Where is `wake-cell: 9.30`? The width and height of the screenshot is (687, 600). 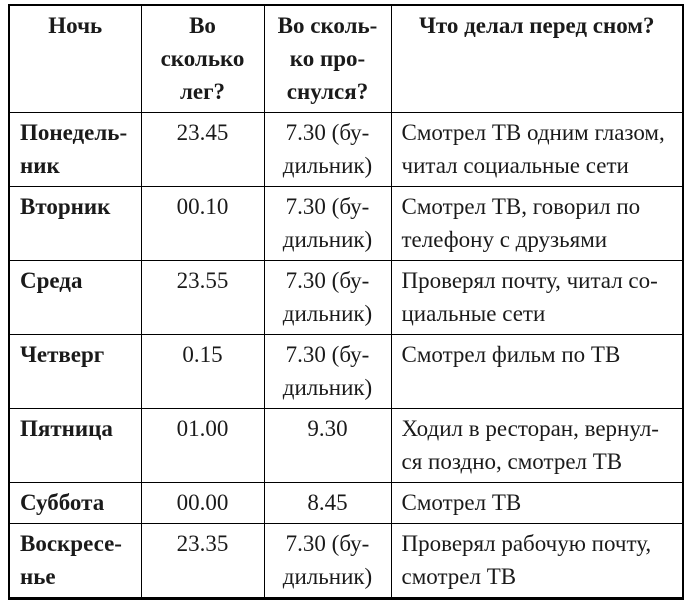 wake-cell: 9.30 is located at coordinates (327, 445).